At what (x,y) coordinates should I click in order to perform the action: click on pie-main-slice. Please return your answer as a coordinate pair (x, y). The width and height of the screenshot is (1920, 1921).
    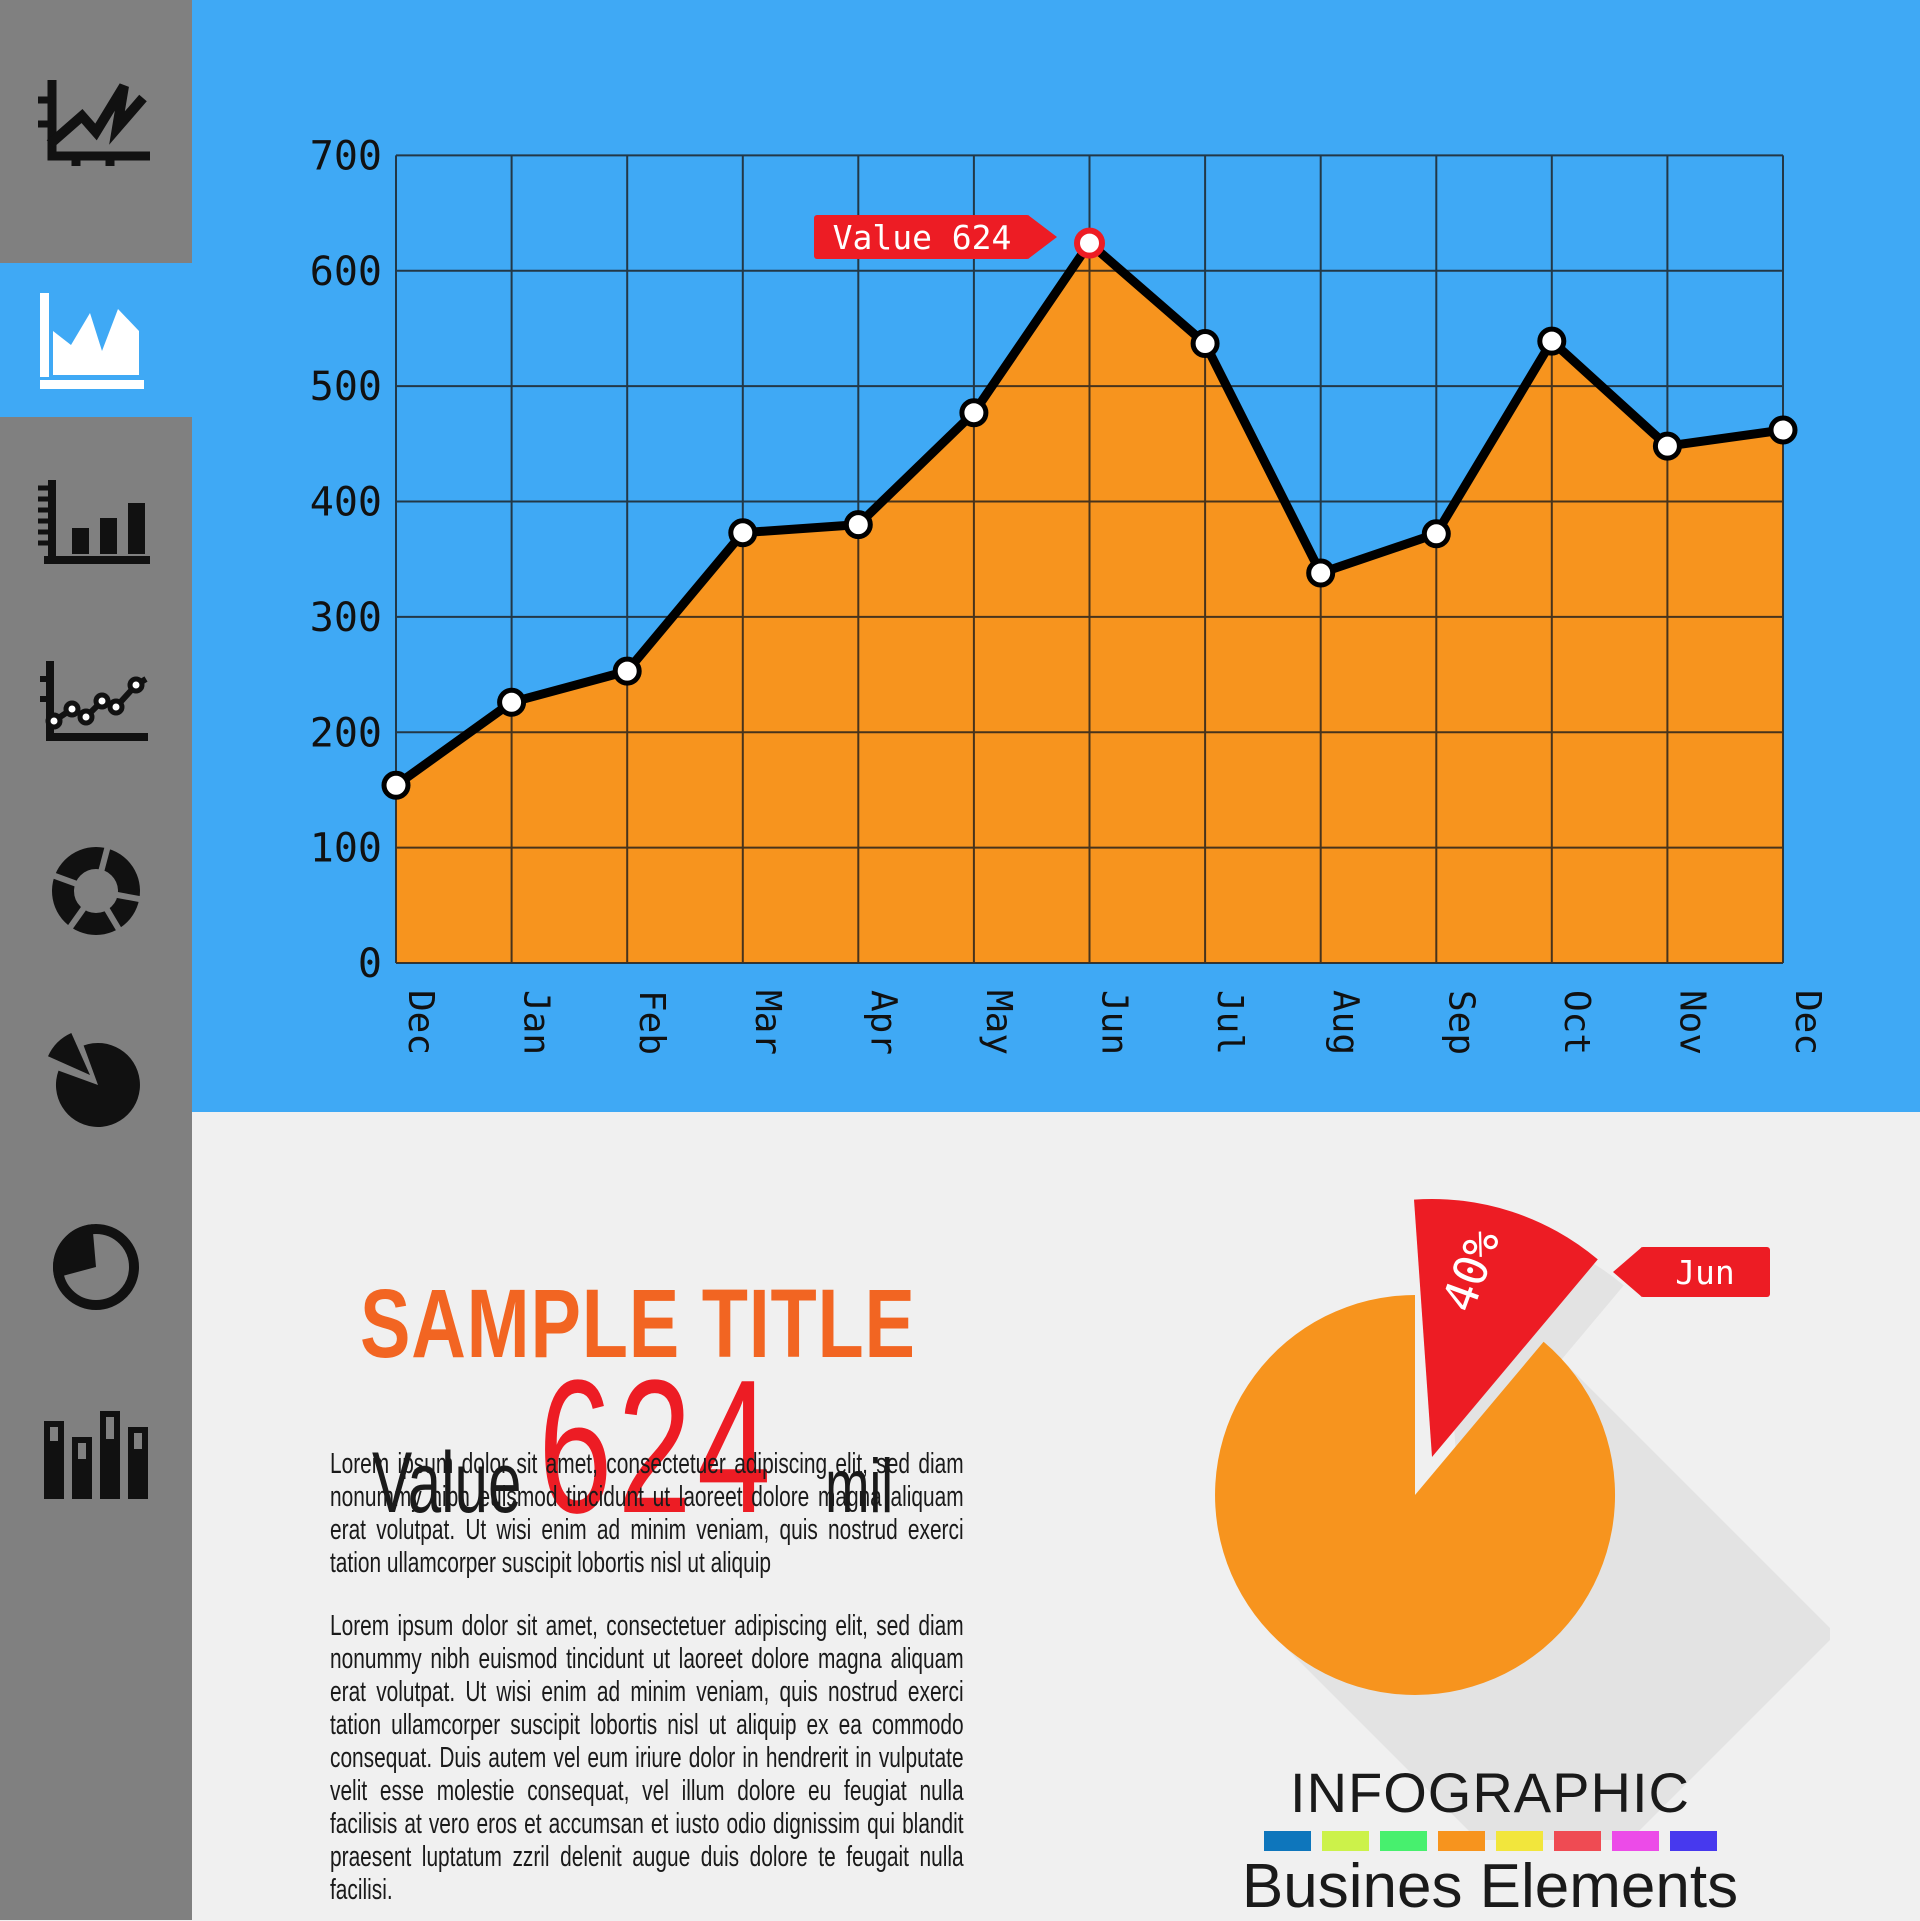
    Looking at the image, I should click on (1415, 1495).